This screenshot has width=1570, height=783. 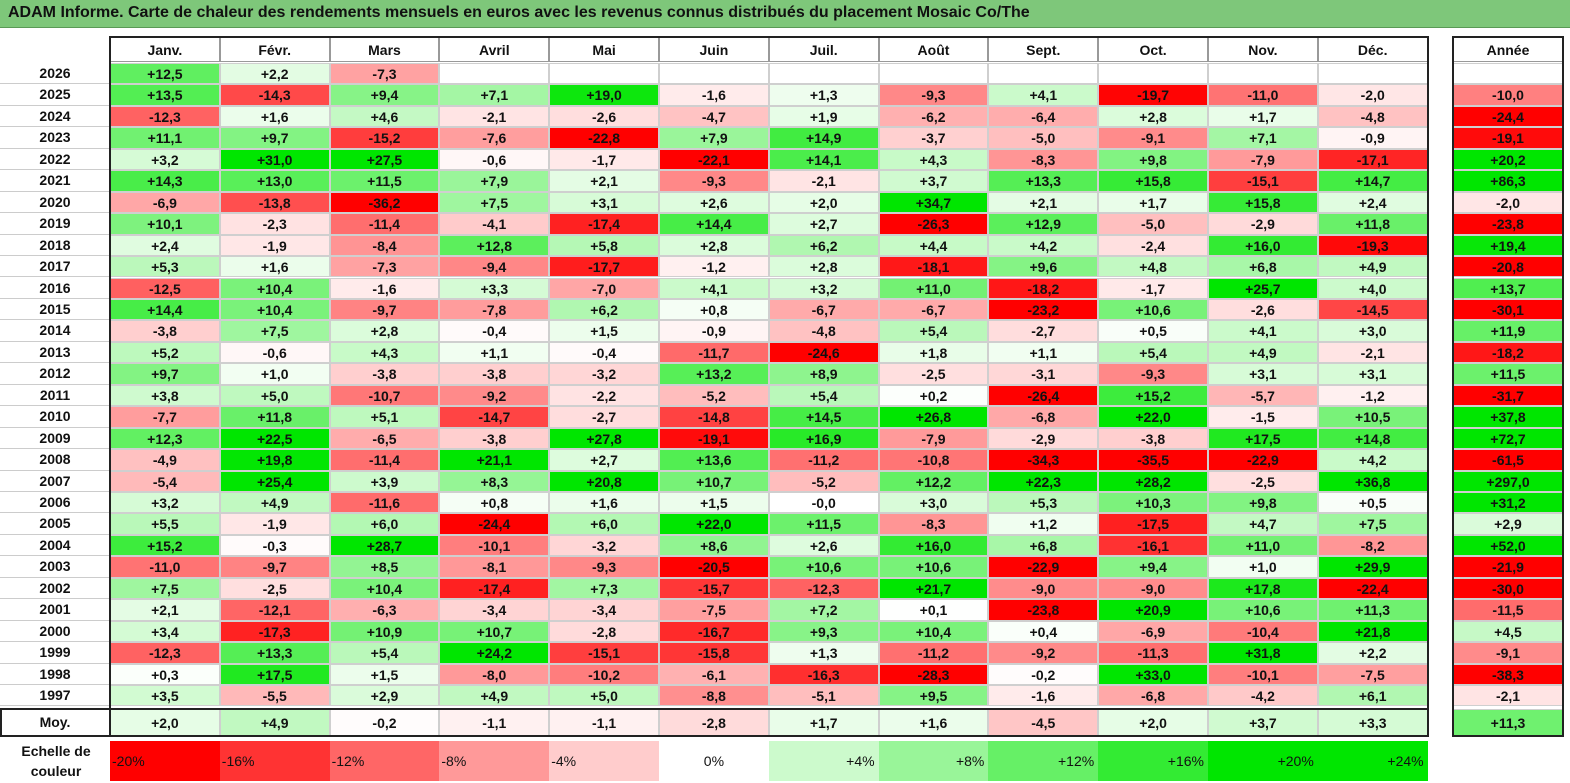 I want to click on heatmap-cell: +20,9, so click(x=1153, y=610).